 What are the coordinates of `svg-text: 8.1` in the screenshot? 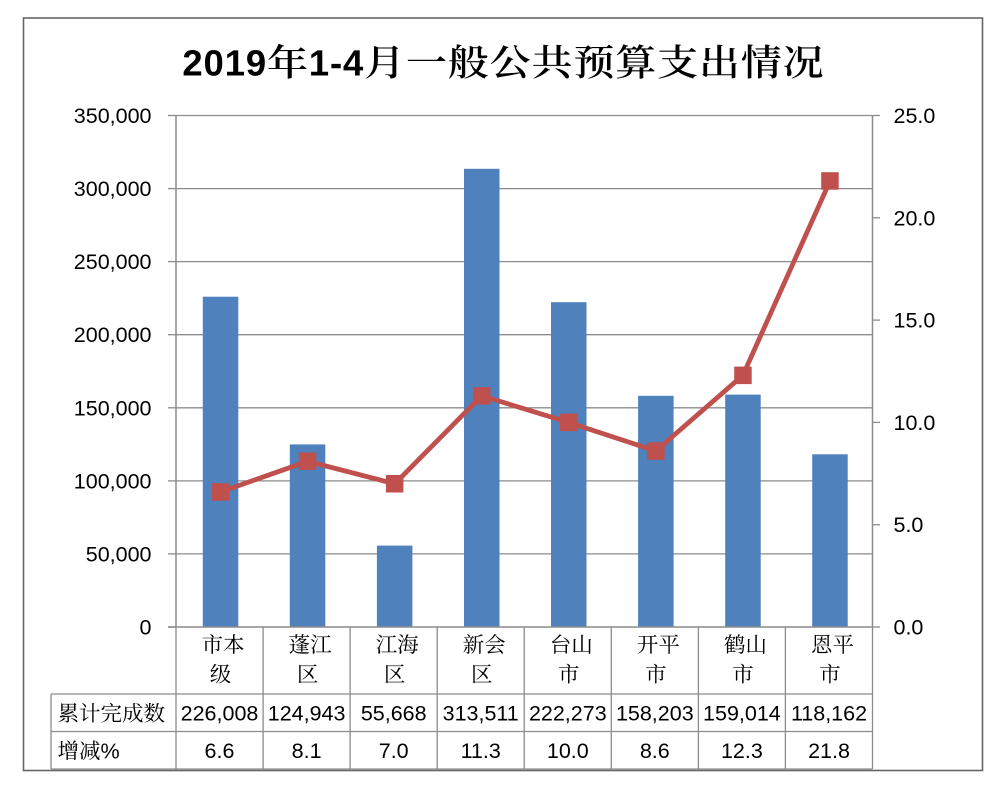 It's located at (307, 751).